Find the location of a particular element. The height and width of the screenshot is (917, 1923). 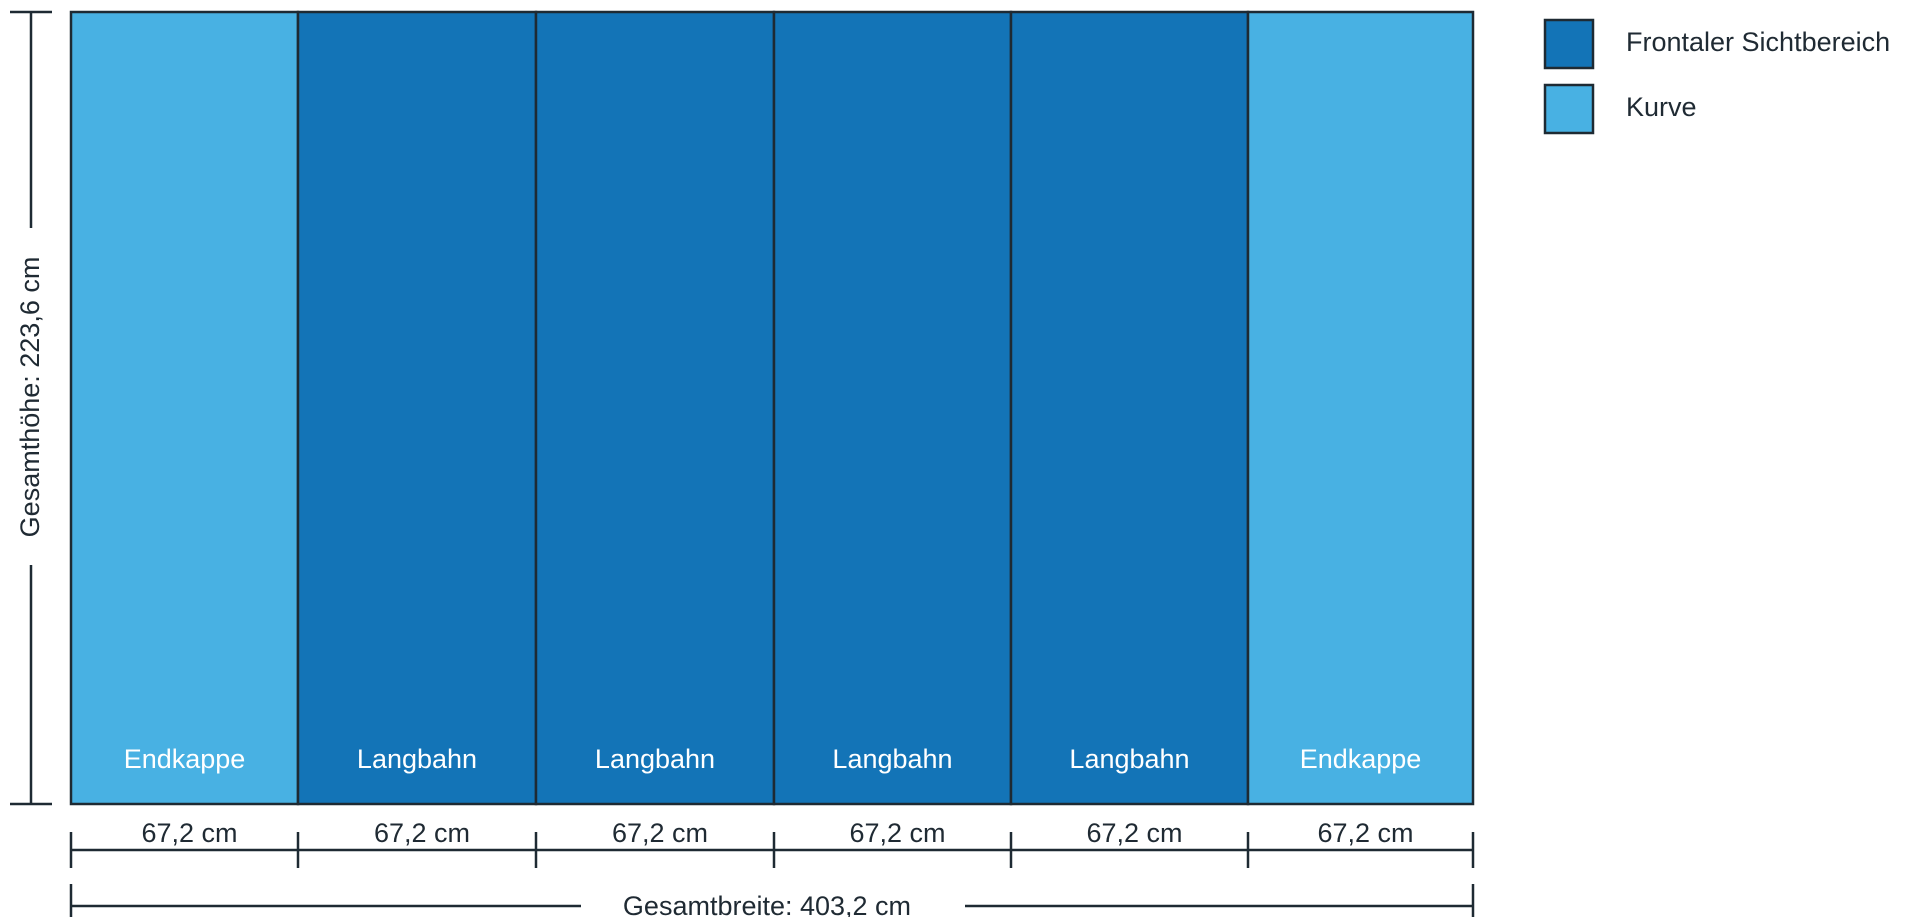

panel-width-label-1: 67,2 cm is located at coordinates (189, 833).